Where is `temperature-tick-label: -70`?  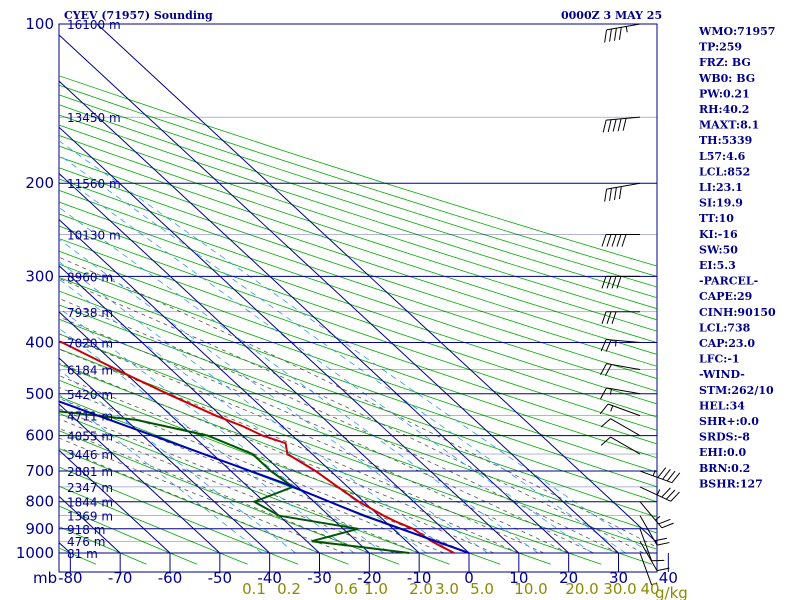 temperature-tick-label: -70 is located at coordinates (120, 578).